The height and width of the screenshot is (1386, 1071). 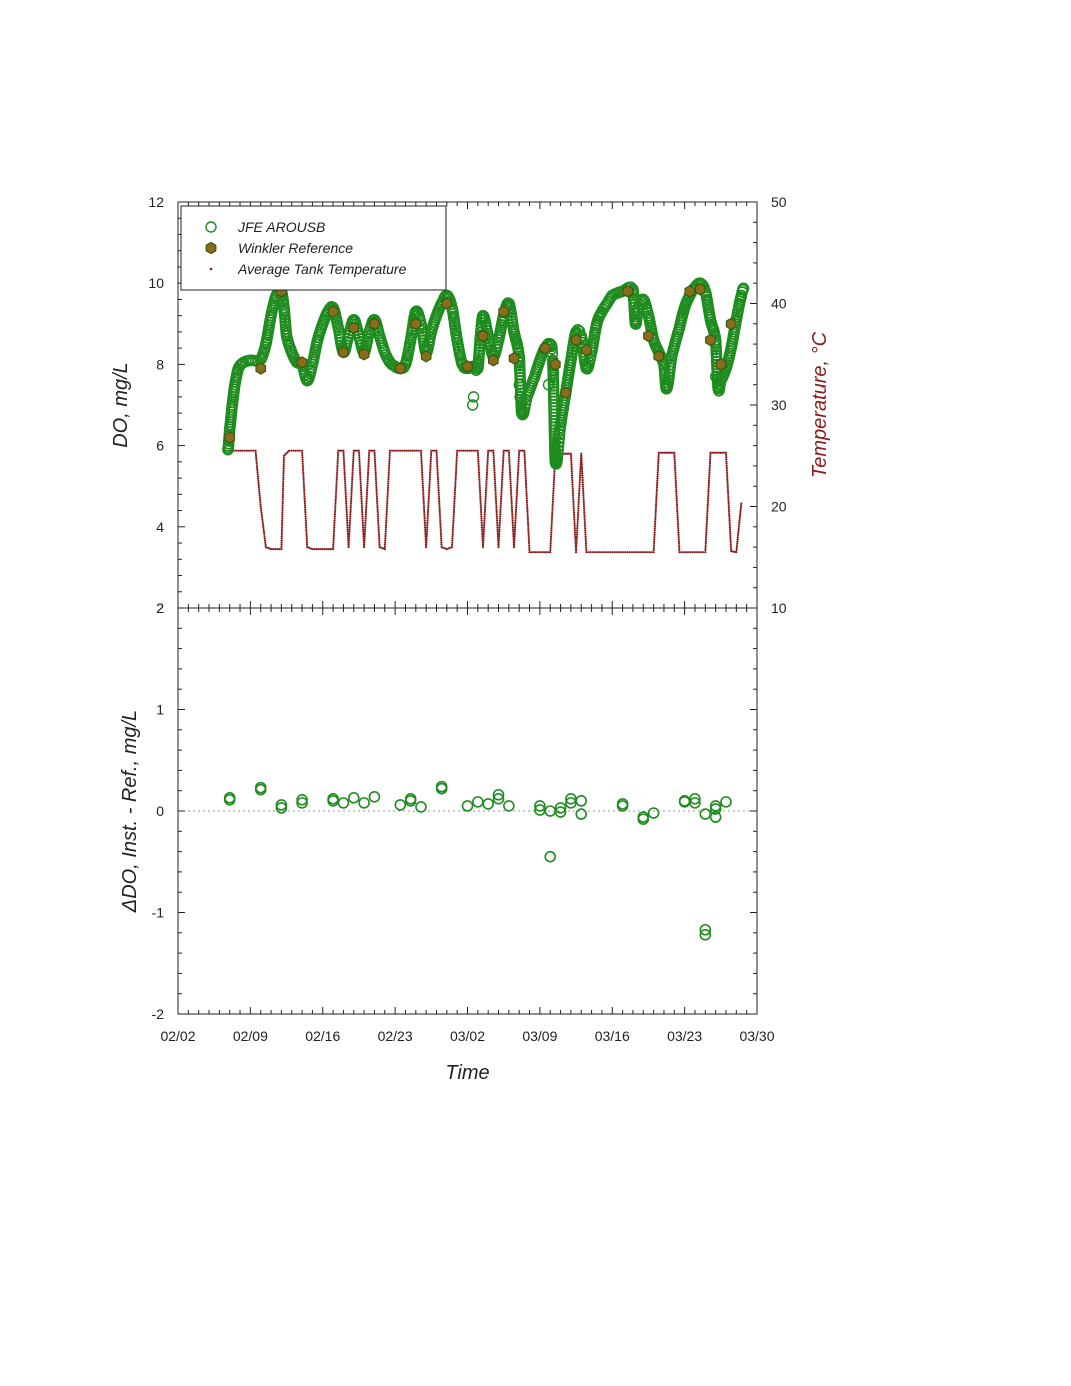 What do you see at coordinates (160, 446) in the screenshot?
I see `y-tick-label: 6` at bounding box center [160, 446].